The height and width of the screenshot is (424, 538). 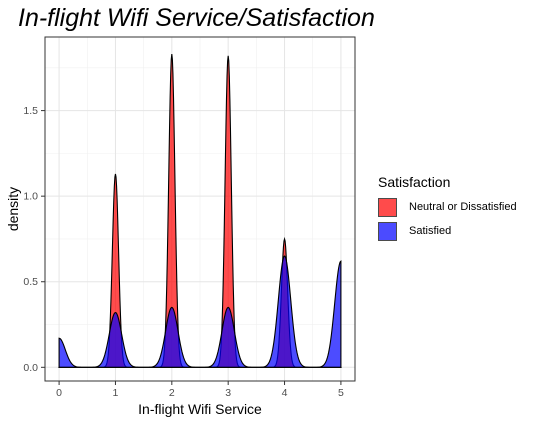 I want to click on x-tick-label: 3, so click(x=228, y=393).